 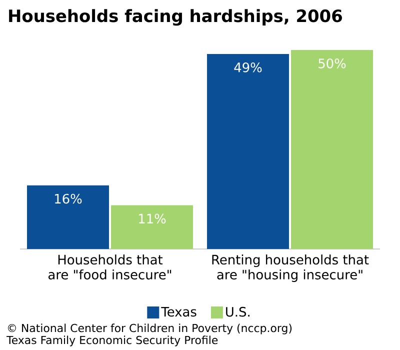 What do you see at coordinates (175, 17) in the screenshot?
I see `chart-title: Households facing hardships, 2006` at bounding box center [175, 17].